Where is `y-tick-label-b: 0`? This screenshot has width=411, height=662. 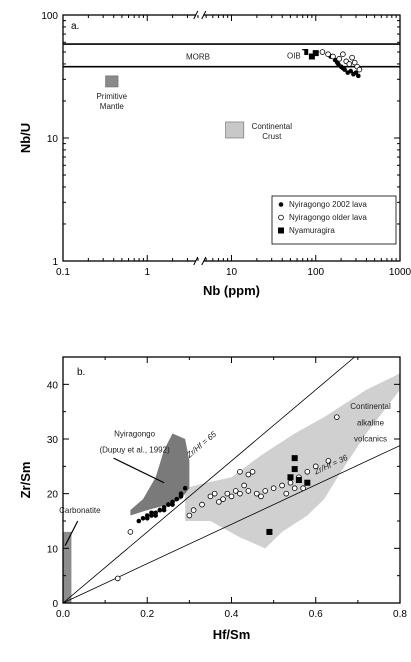
y-tick-label-b: 0 is located at coordinates (55, 604).